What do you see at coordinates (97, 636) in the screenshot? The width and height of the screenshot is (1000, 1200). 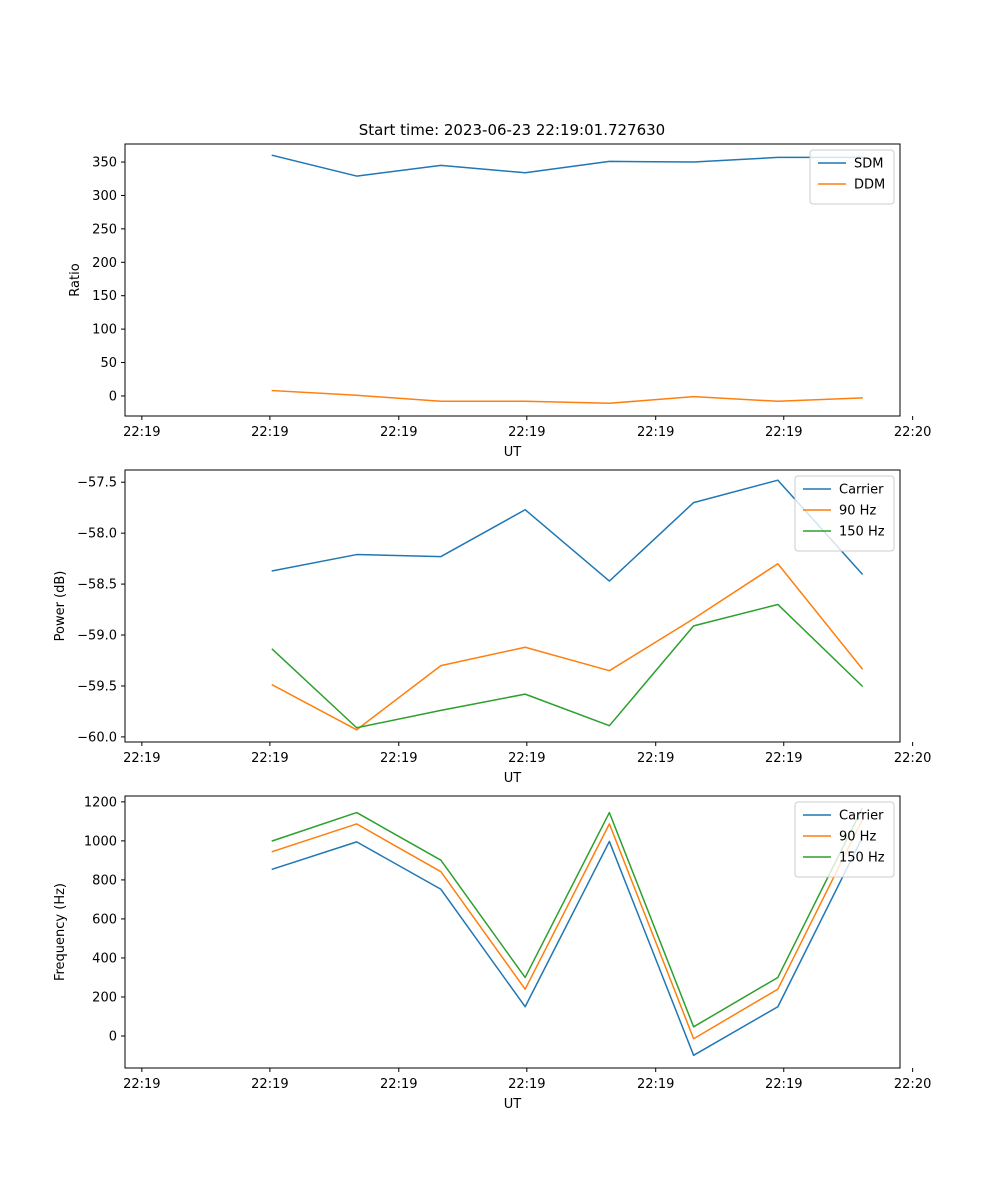 I see `y-tick-label: −59.0` at bounding box center [97, 636].